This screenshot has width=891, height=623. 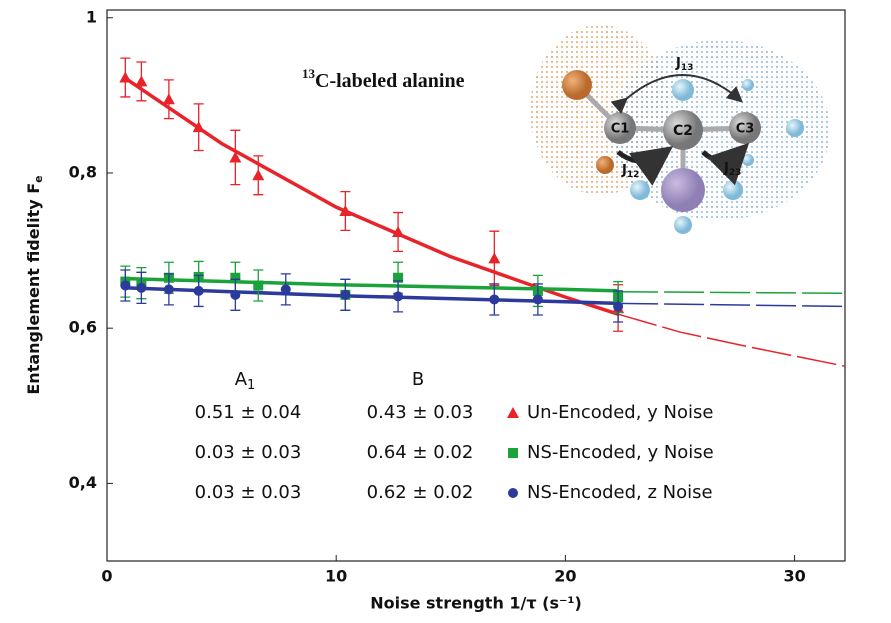 I want to click on y-tick-label: 0,4, so click(x=83, y=482).